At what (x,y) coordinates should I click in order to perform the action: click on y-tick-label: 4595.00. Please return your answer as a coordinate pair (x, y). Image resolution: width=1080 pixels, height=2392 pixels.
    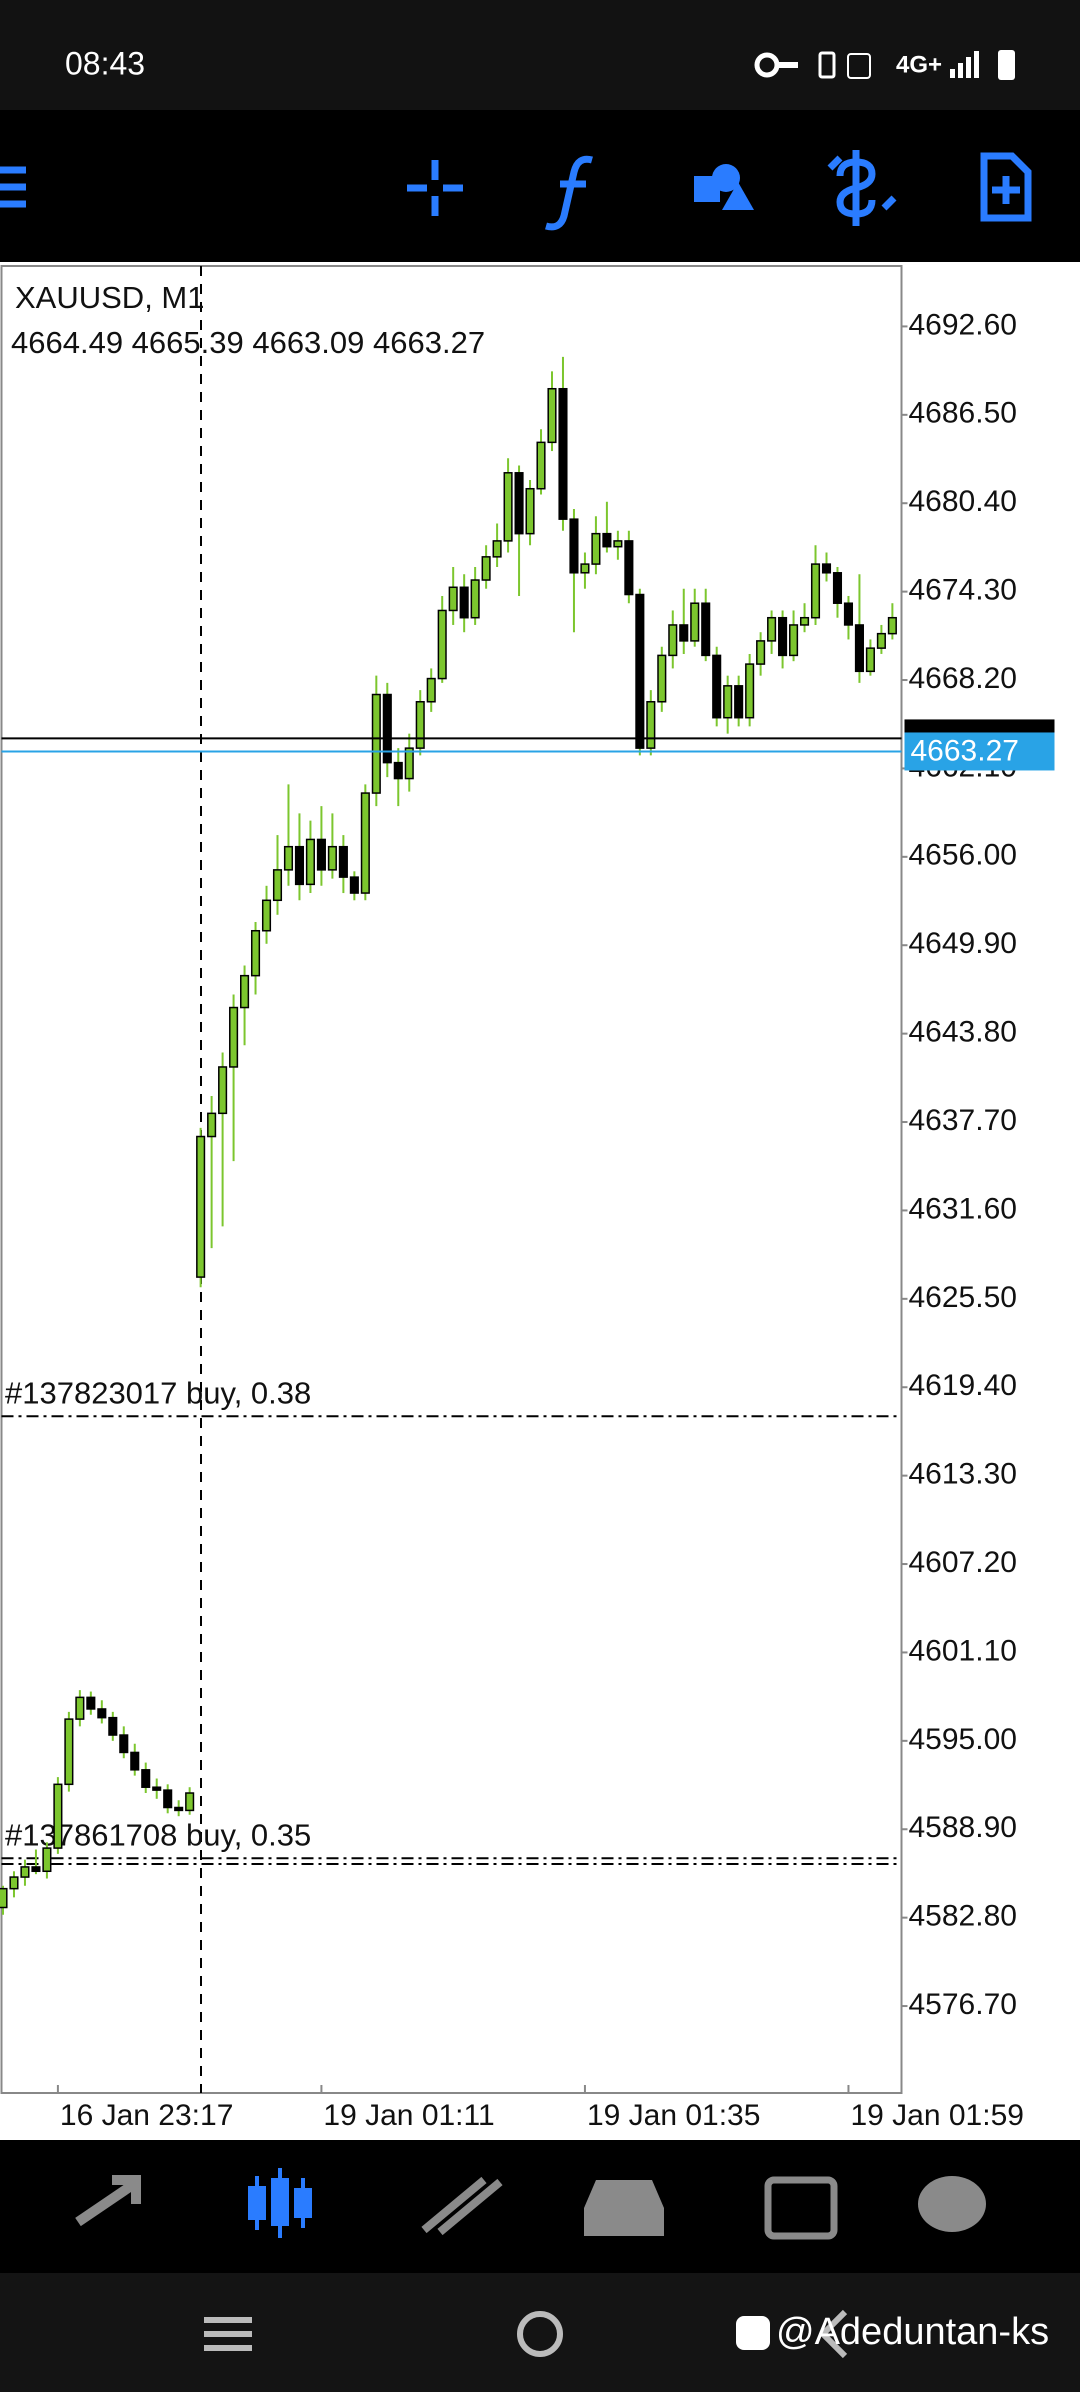
    Looking at the image, I should click on (963, 1739).